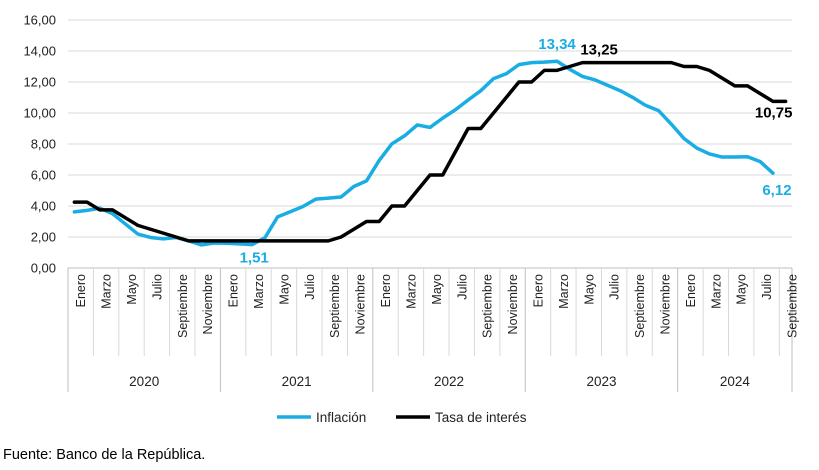 This screenshot has height=470, width=819. I want to click on y-tick-label: 14,00, so click(39, 51).